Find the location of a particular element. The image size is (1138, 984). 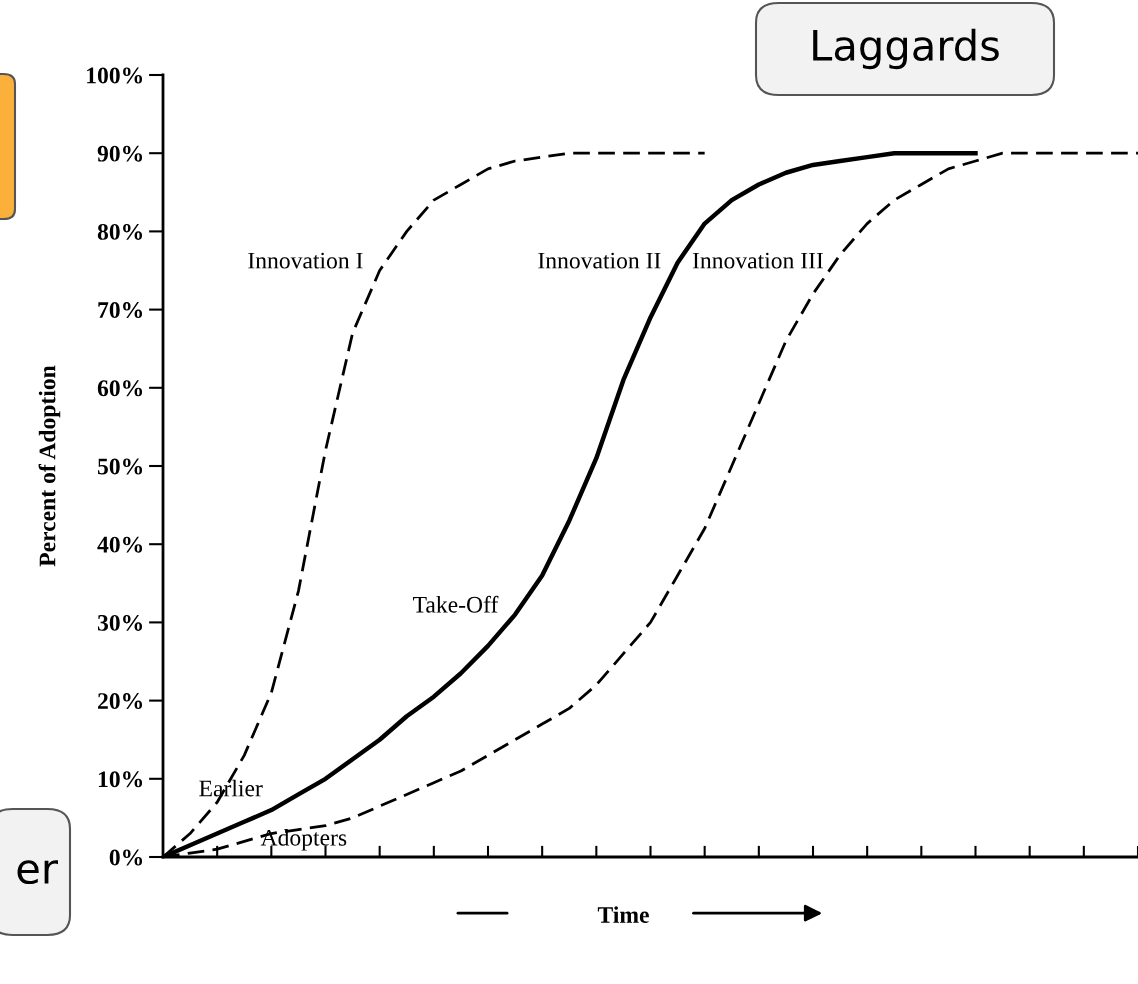

y-tick-label: 50% is located at coordinates (120, 466).